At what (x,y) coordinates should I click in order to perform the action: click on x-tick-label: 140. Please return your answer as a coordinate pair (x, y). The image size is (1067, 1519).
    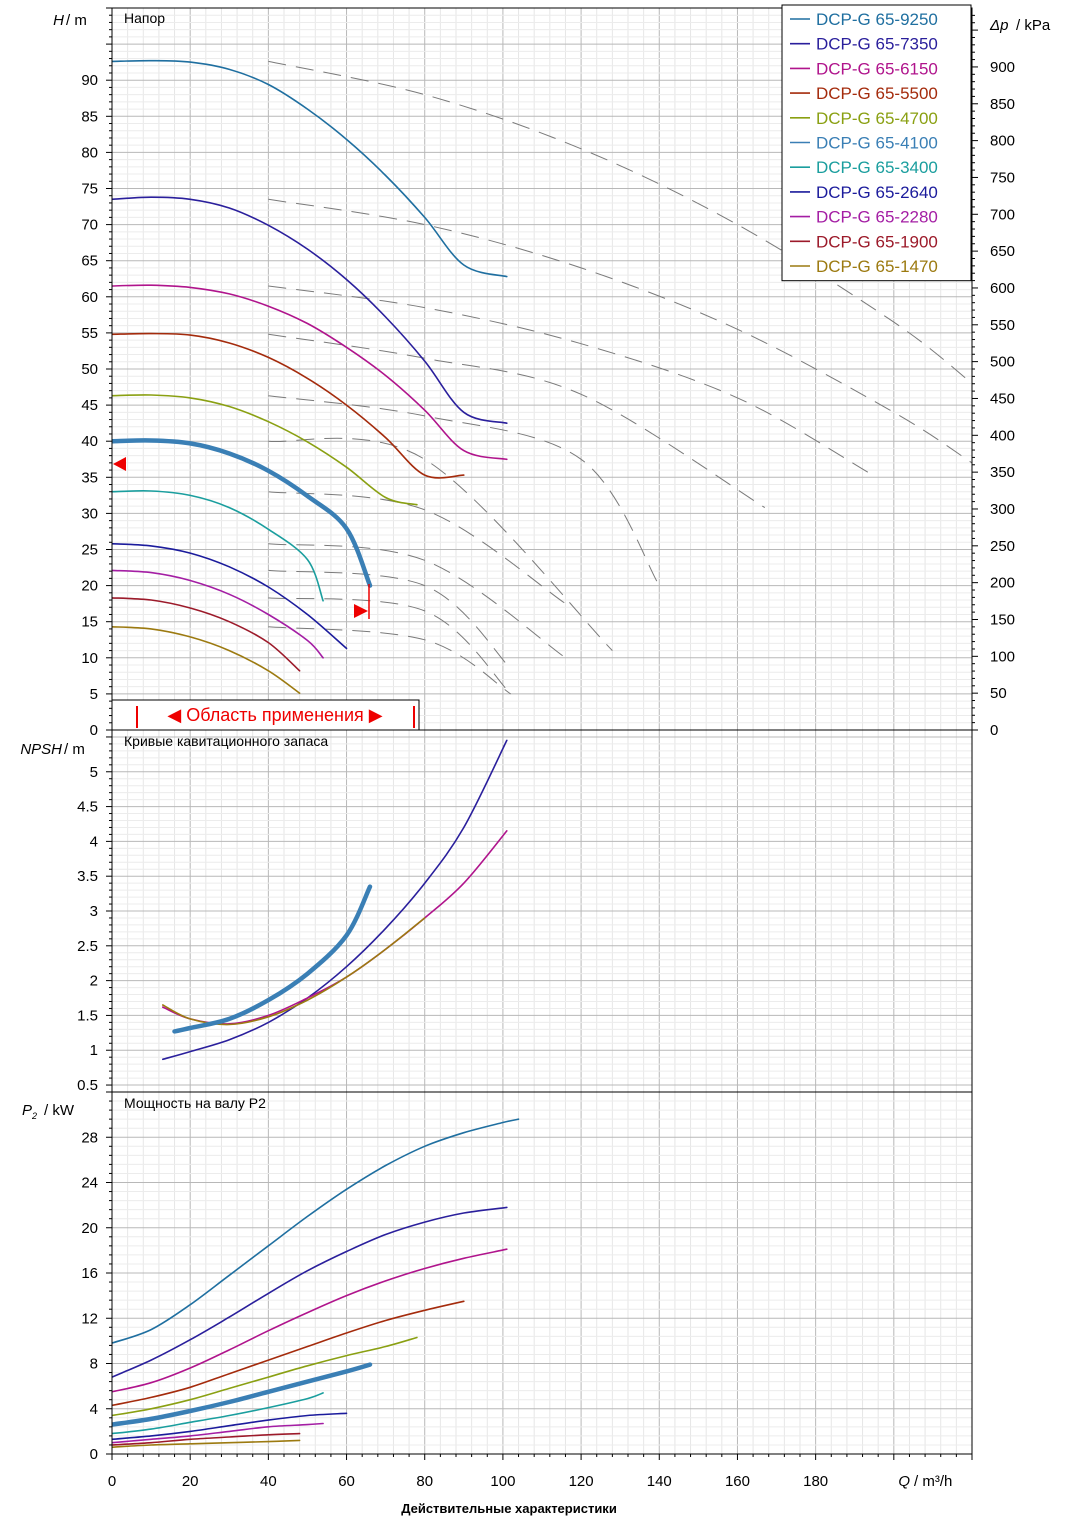
    Looking at the image, I should click on (659, 1481).